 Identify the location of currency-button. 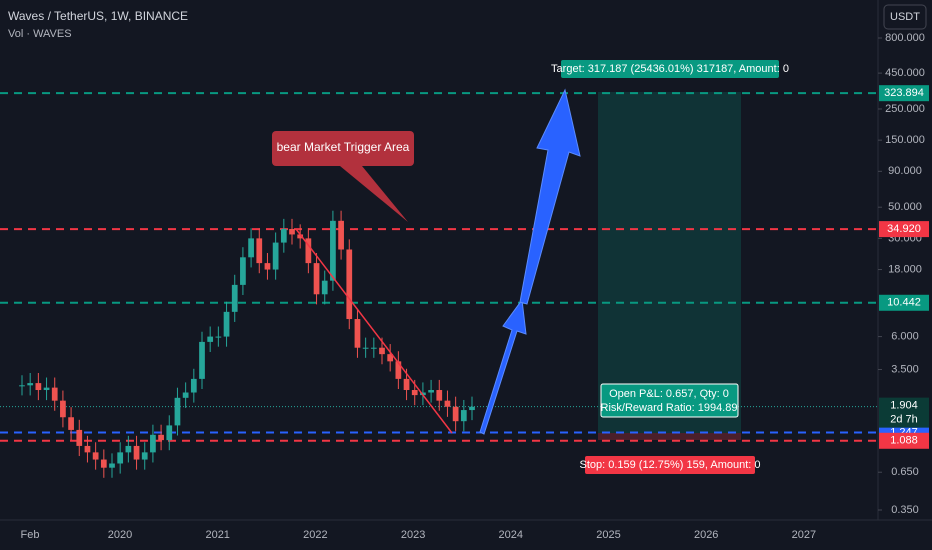
(905, 17).